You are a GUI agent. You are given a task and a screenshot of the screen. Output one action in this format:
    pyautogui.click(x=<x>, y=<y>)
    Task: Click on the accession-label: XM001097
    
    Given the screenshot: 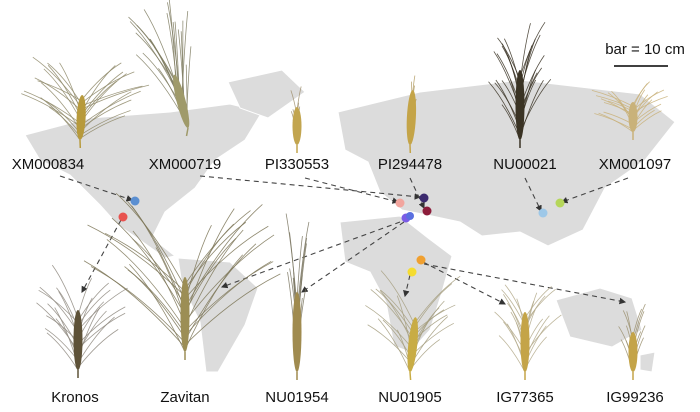 What is the action you would take?
    pyautogui.click(x=635, y=164)
    